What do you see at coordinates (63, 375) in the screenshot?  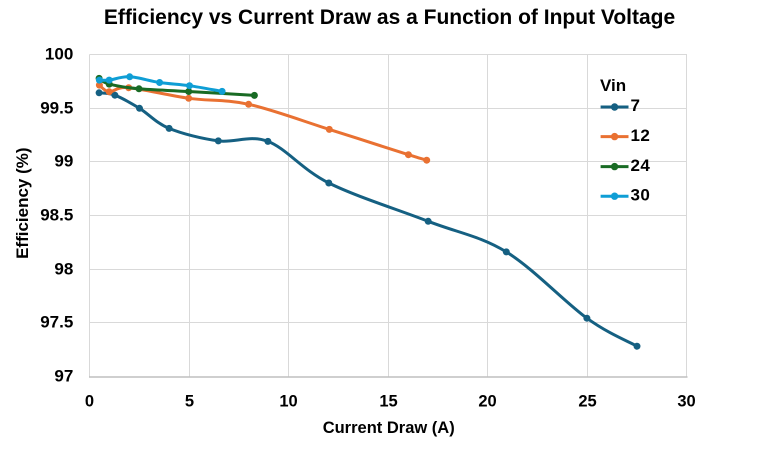 I see `svg-text: 97` at bounding box center [63, 375].